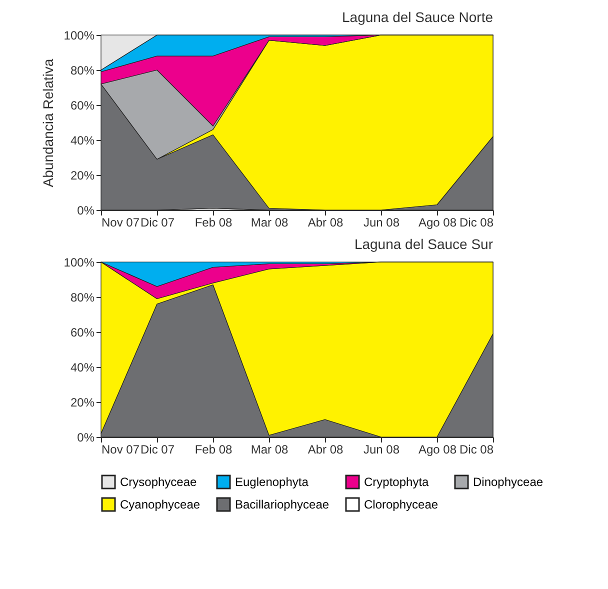  What do you see at coordinates (424, 244) in the screenshot?
I see `chart-title: Laguna del Sauce Sur` at bounding box center [424, 244].